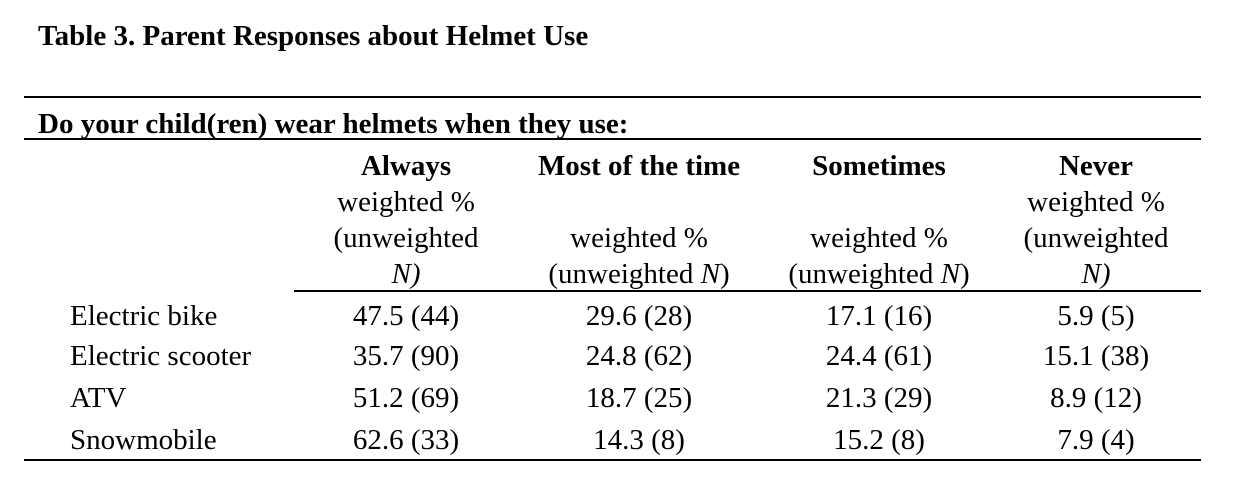 The height and width of the screenshot is (496, 1240). I want to click on question-rule, so click(612, 139).